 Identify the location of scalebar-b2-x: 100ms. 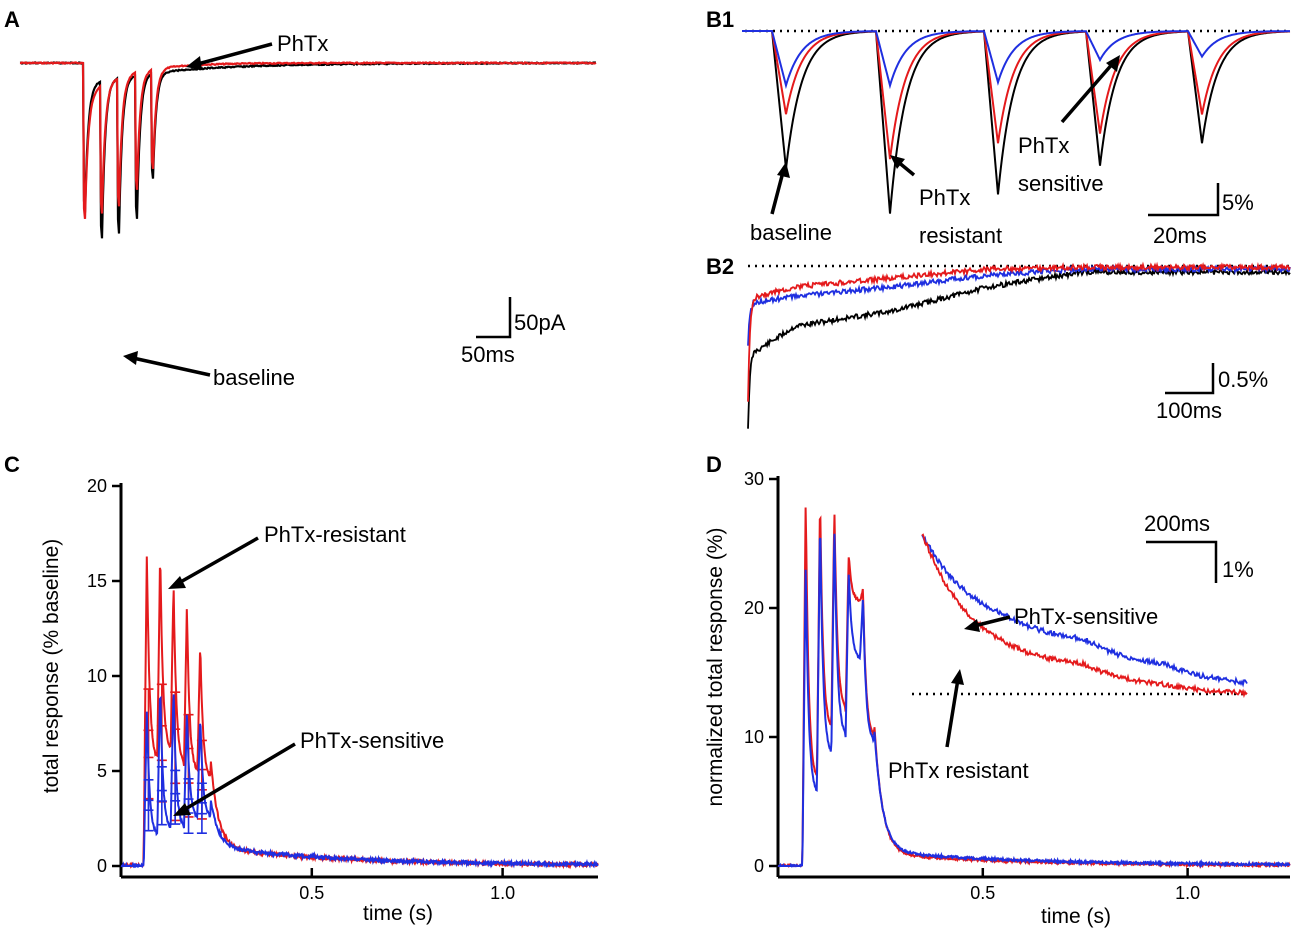
(1189, 410).